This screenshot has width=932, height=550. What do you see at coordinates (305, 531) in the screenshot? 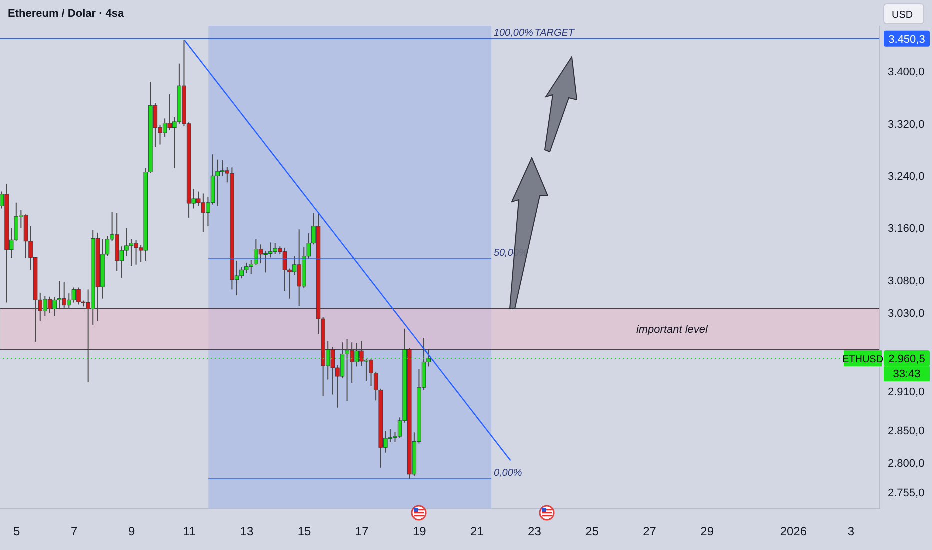
I see `x-tick-label: 15` at bounding box center [305, 531].